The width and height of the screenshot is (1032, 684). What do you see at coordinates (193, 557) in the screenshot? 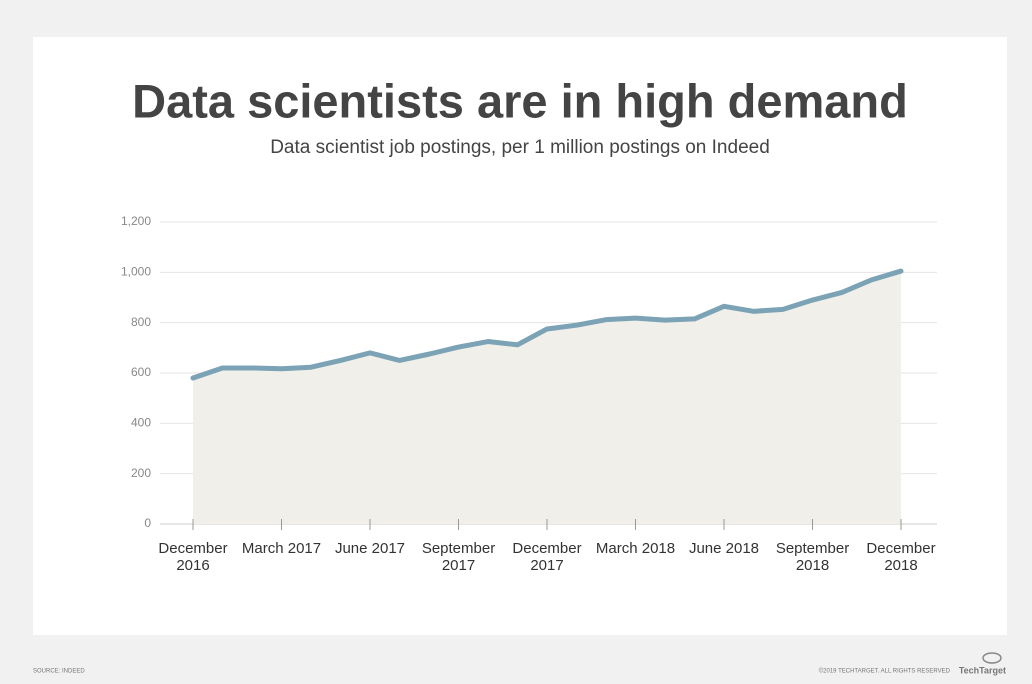
I see `x-tick-label: December 2016` at bounding box center [193, 557].